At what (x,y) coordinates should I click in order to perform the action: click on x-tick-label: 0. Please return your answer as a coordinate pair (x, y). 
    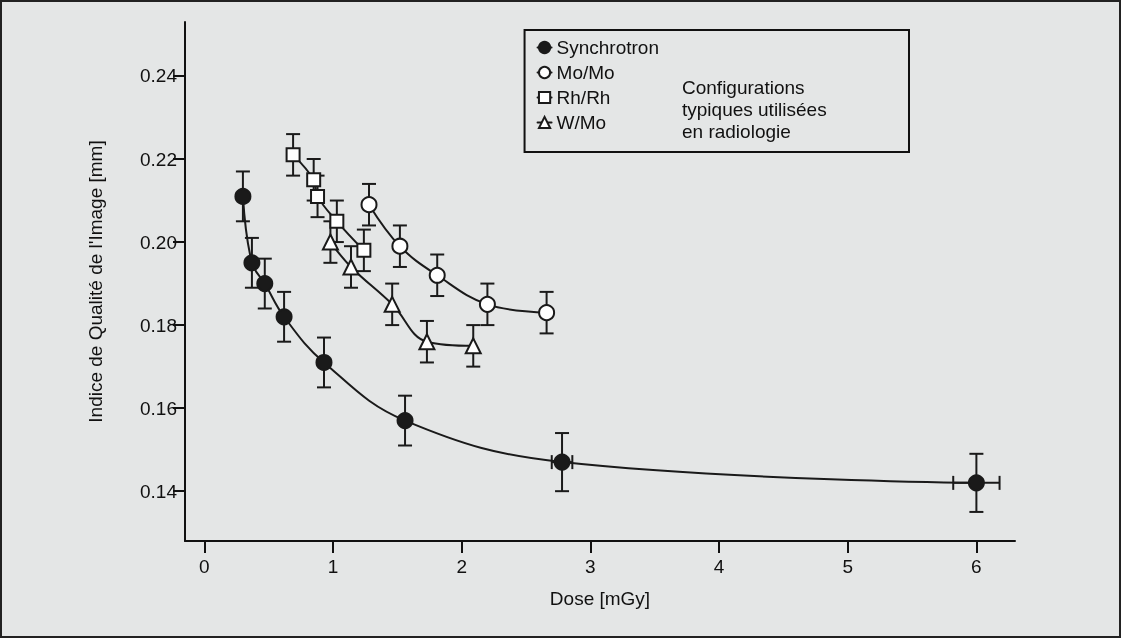
    Looking at the image, I should click on (204, 566).